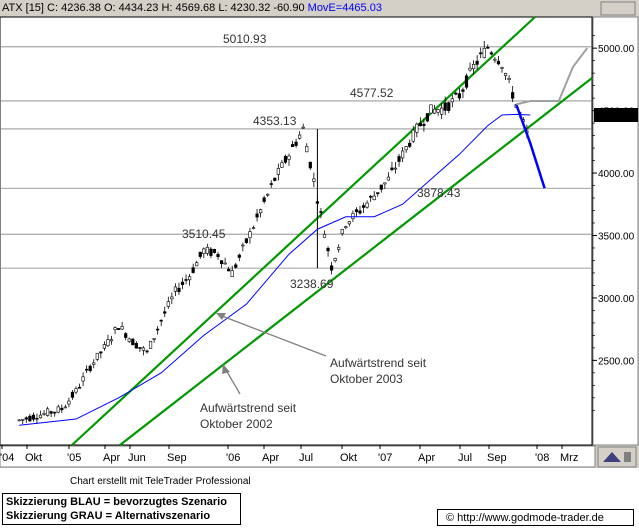  Describe the element at coordinates (236, 424) in the screenshot. I see `trend-label-2002-line2: Oktober 2002` at that location.